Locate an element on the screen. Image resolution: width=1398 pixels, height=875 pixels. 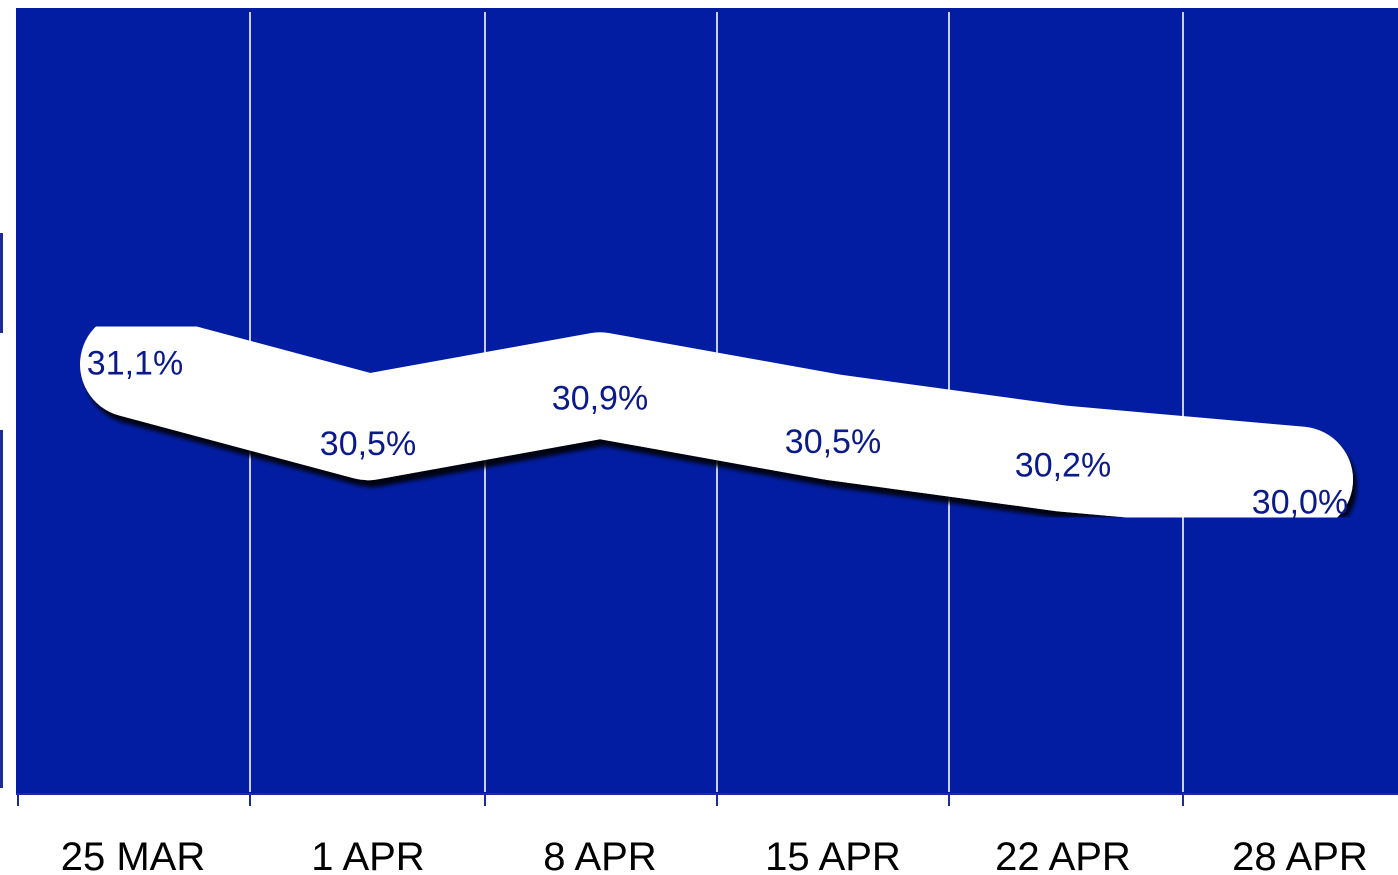
data-label: 31,1% is located at coordinates (135, 363).